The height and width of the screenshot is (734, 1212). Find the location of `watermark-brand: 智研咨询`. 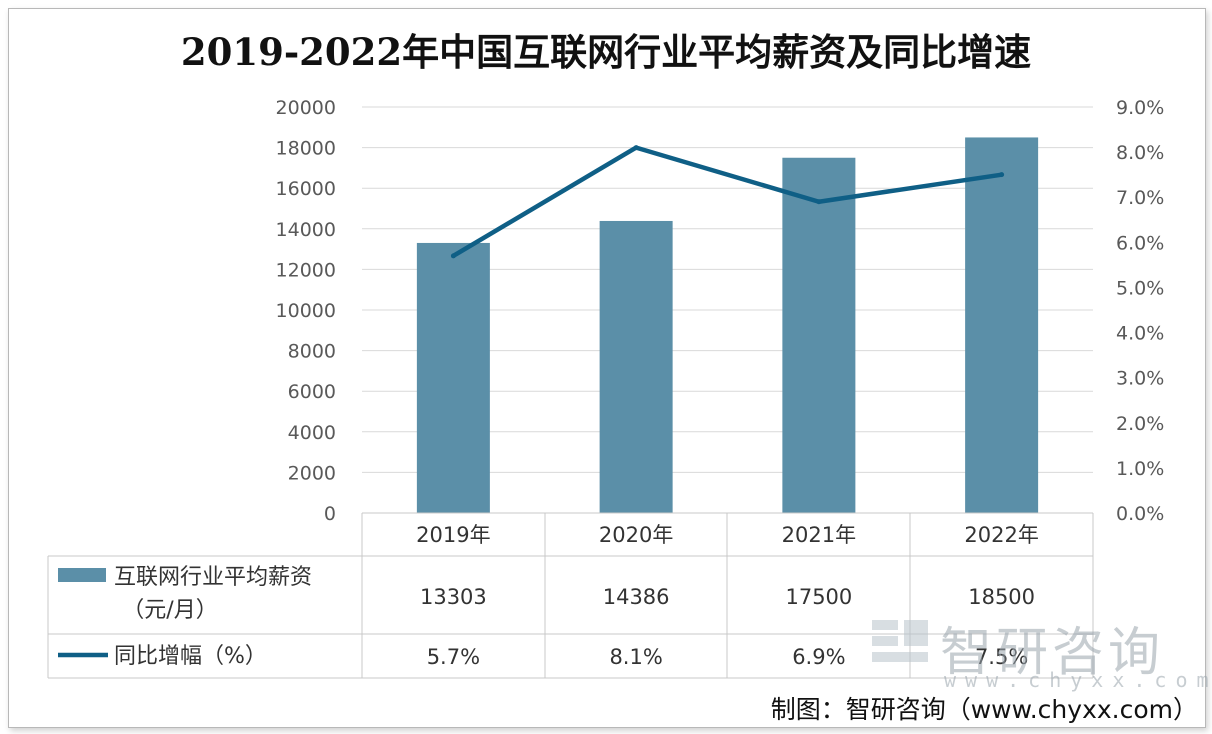

watermark-brand: 智研咨询 is located at coordinates (1052, 653).